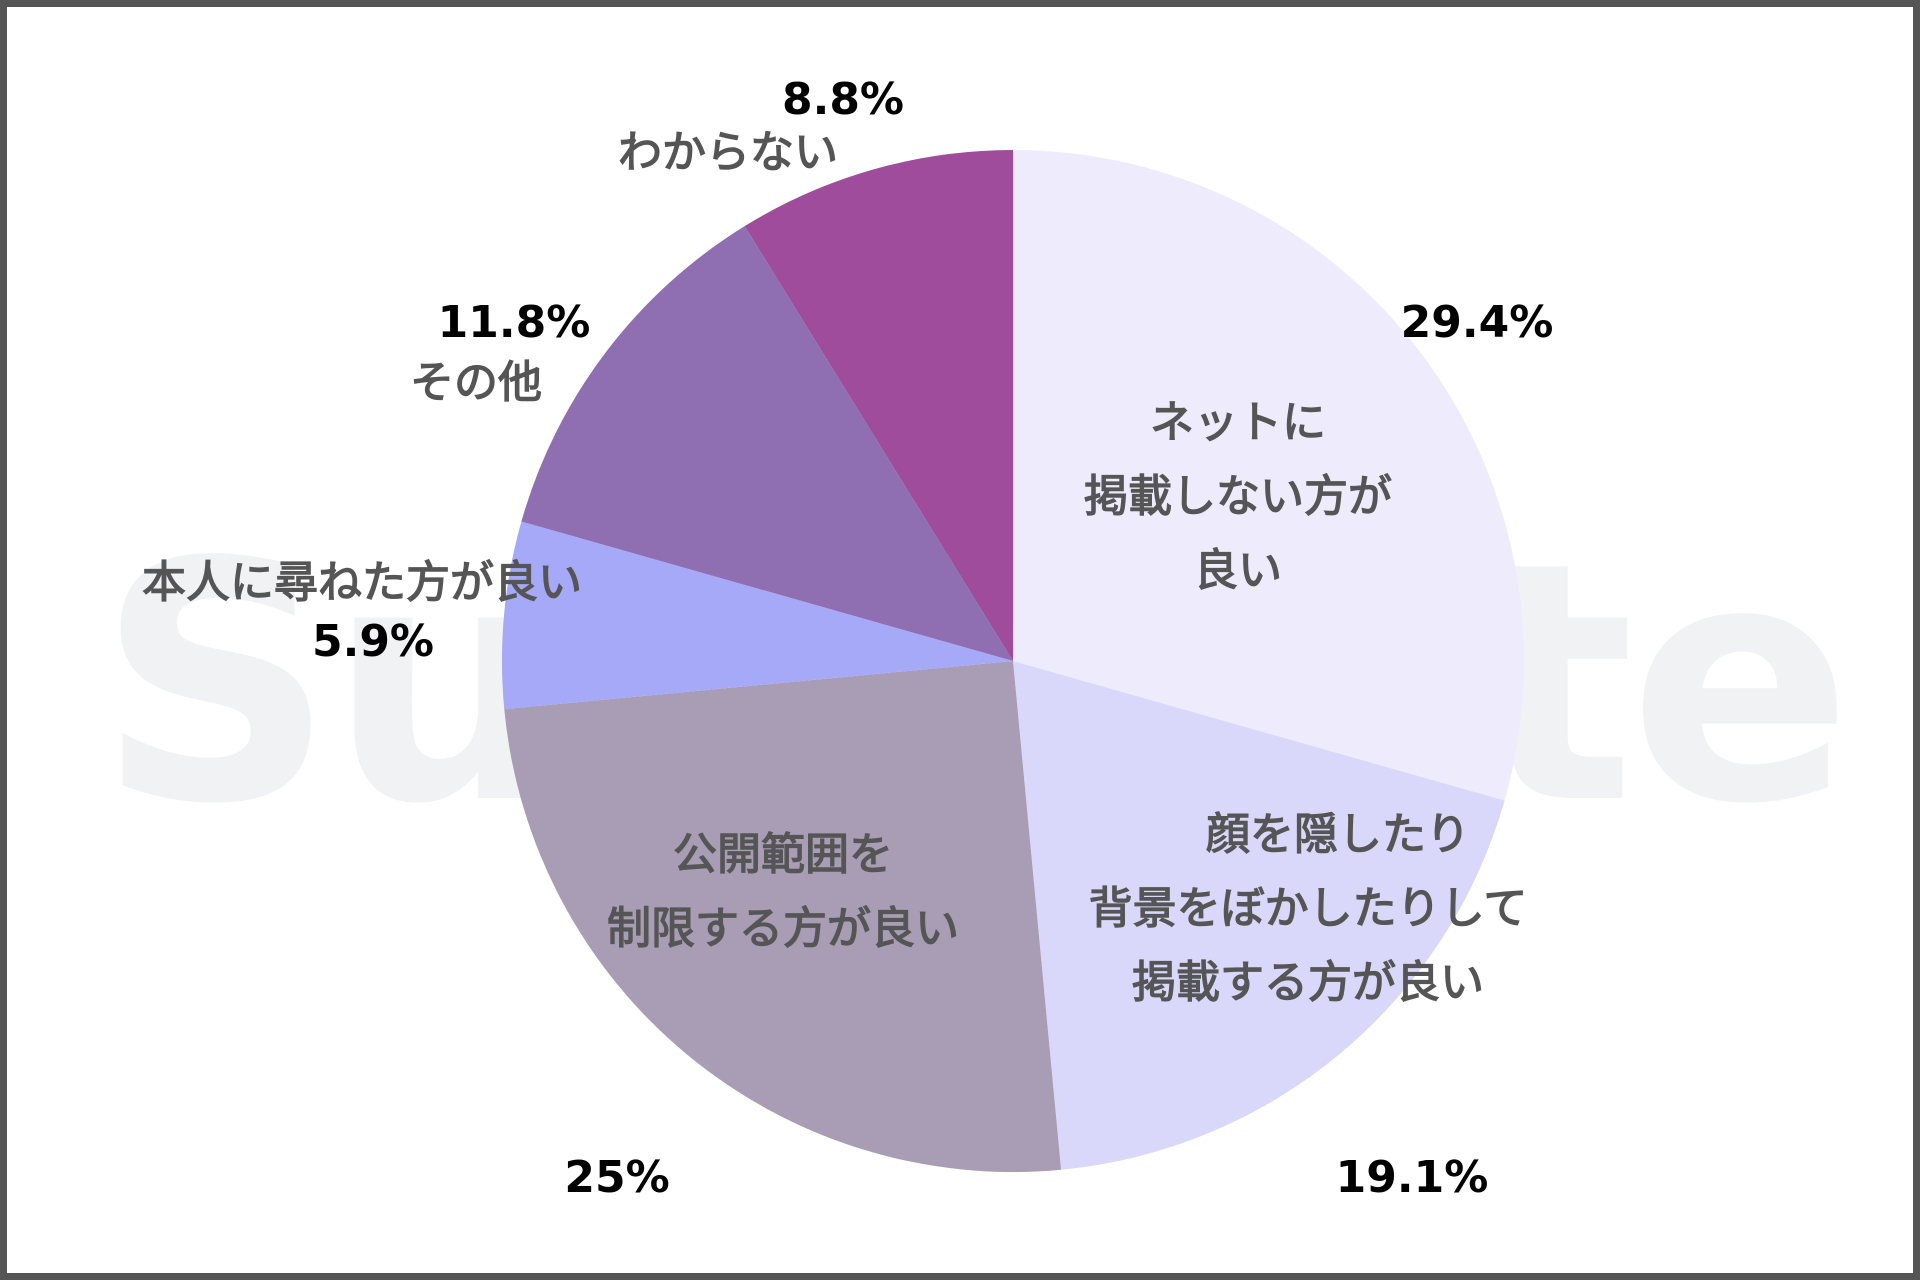  Describe the element at coordinates (843, 99) in the screenshot. I see `slice-percent-unknown: 8.8%` at that location.